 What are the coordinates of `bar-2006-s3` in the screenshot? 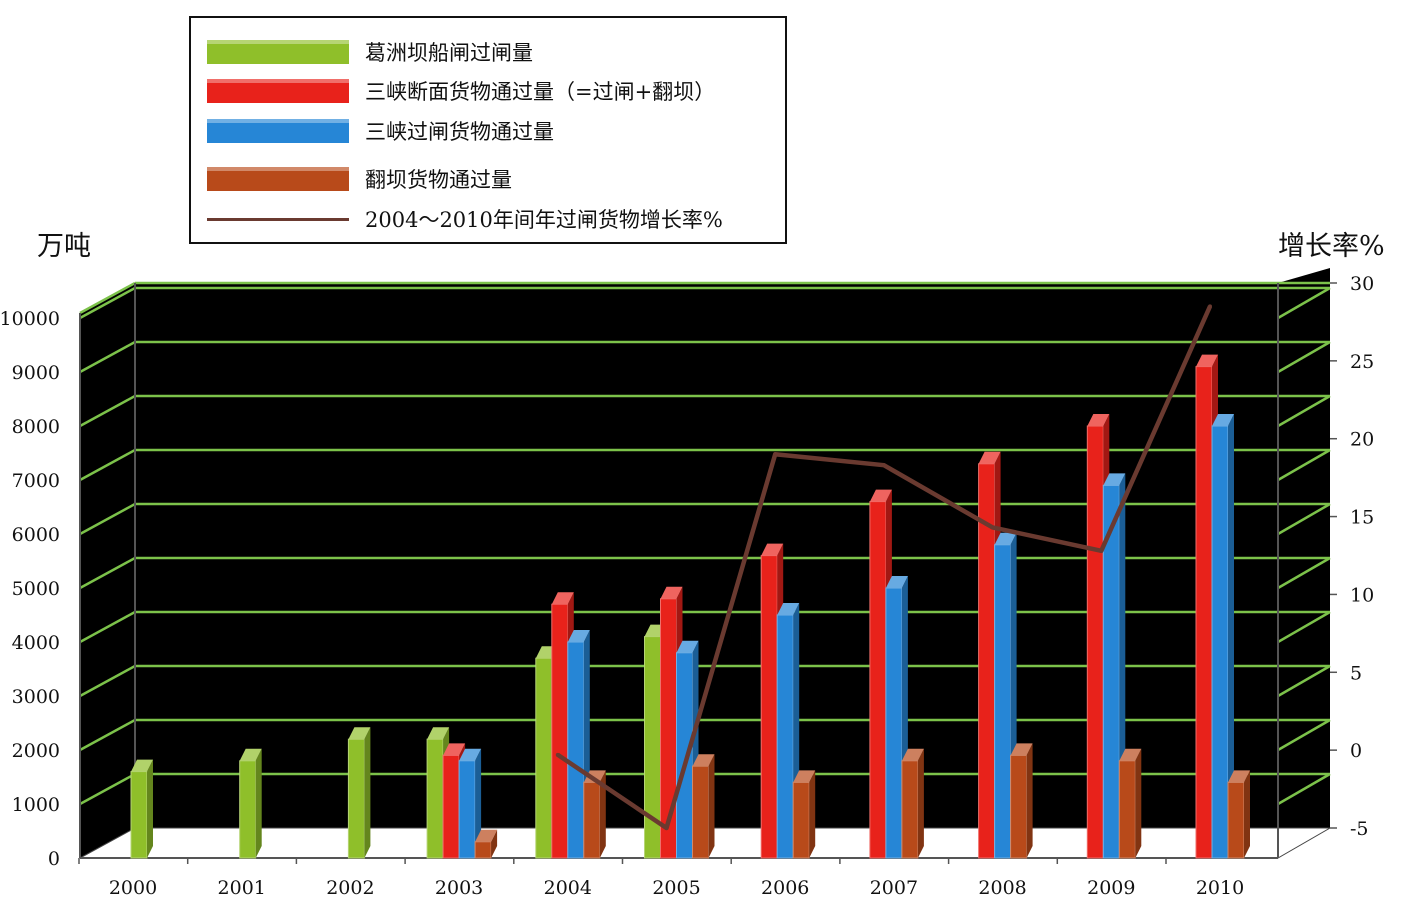 It's located at (801, 820).